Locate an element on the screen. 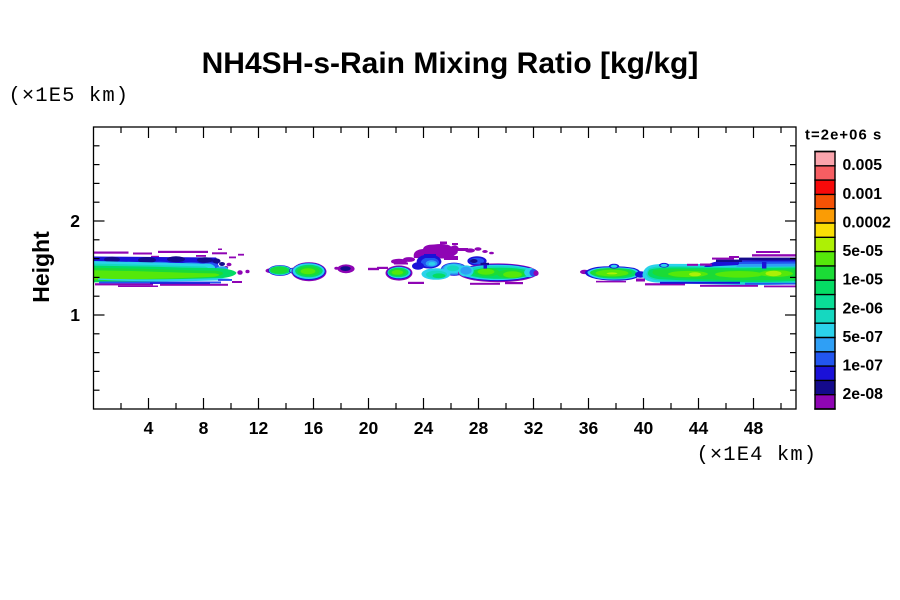 This screenshot has width=900, height=600. svg-text: 4 is located at coordinates (149, 428).